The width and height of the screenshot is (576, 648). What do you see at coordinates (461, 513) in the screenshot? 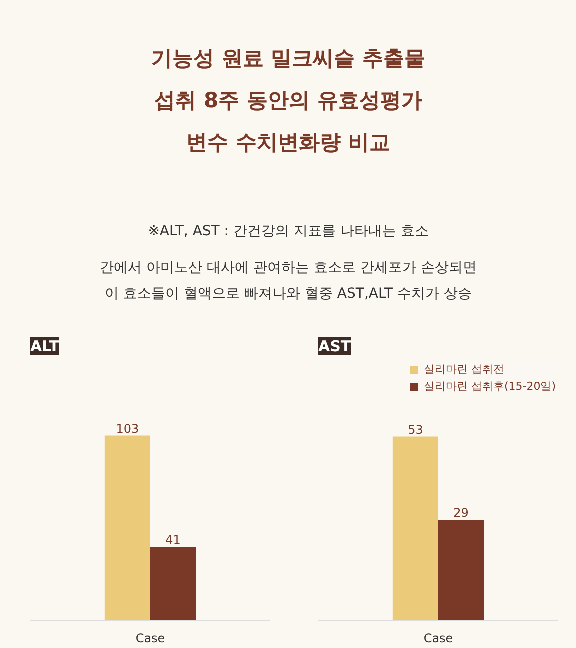
I see `data-label: 29` at bounding box center [461, 513].